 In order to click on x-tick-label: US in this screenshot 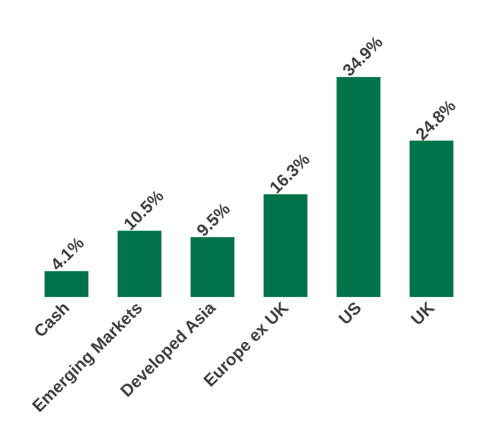, I will do `click(350, 313)`.